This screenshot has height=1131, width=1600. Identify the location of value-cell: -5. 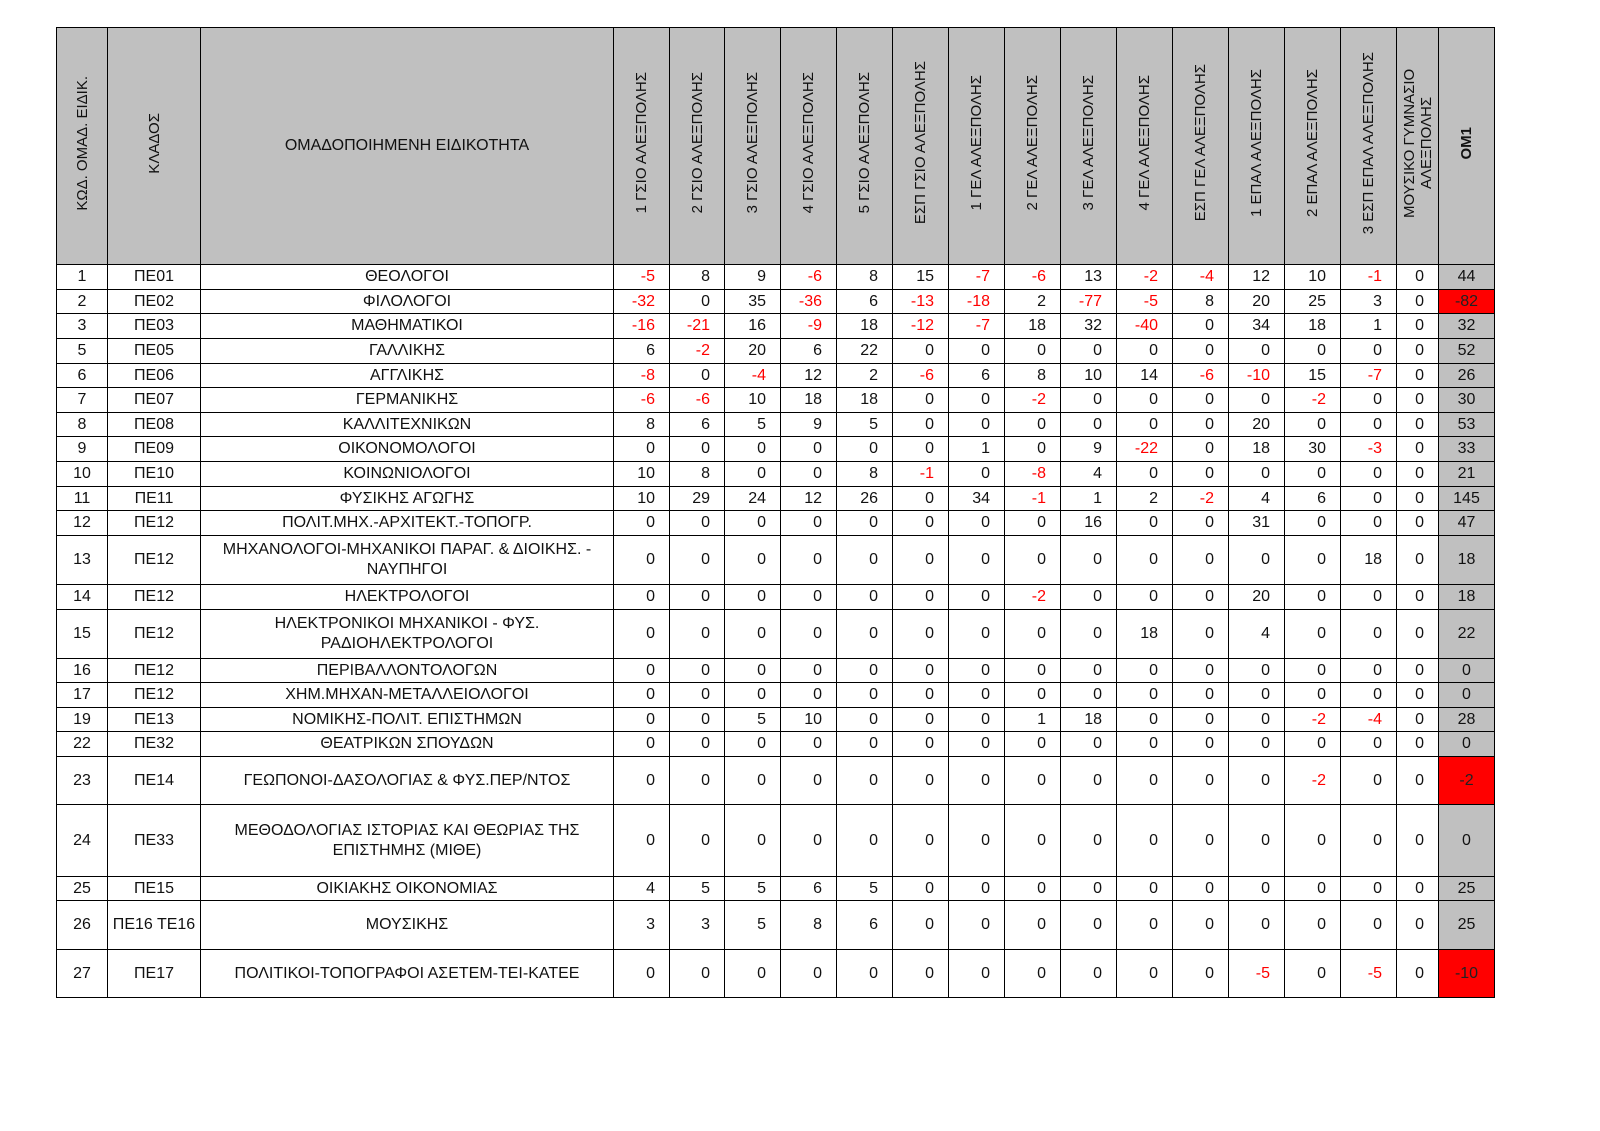
(1144, 301).